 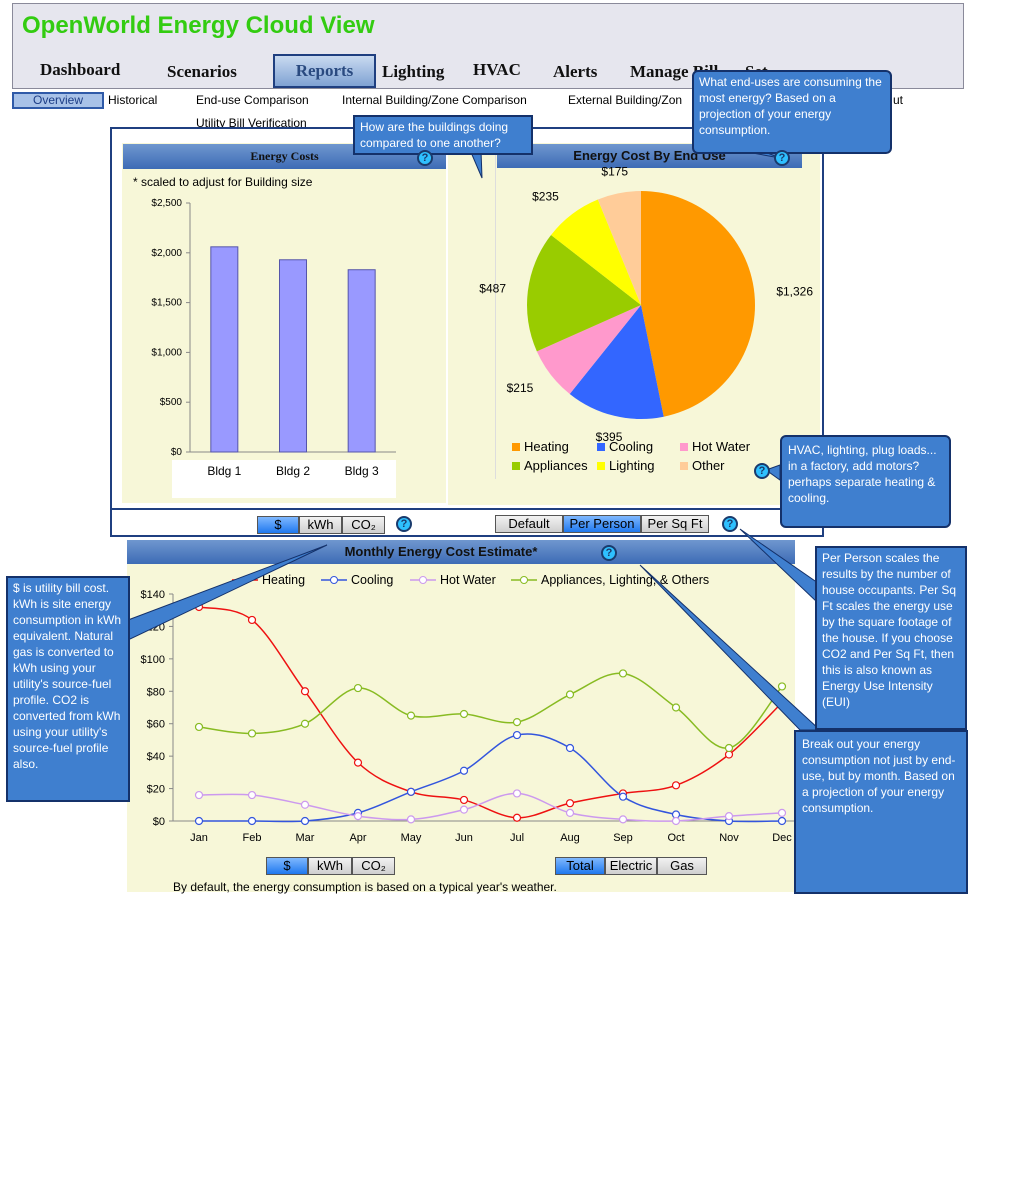 What do you see at coordinates (362, 471) in the screenshot?
I see `x-tick-label: Bldg 3` at bounding box center [362, 471].